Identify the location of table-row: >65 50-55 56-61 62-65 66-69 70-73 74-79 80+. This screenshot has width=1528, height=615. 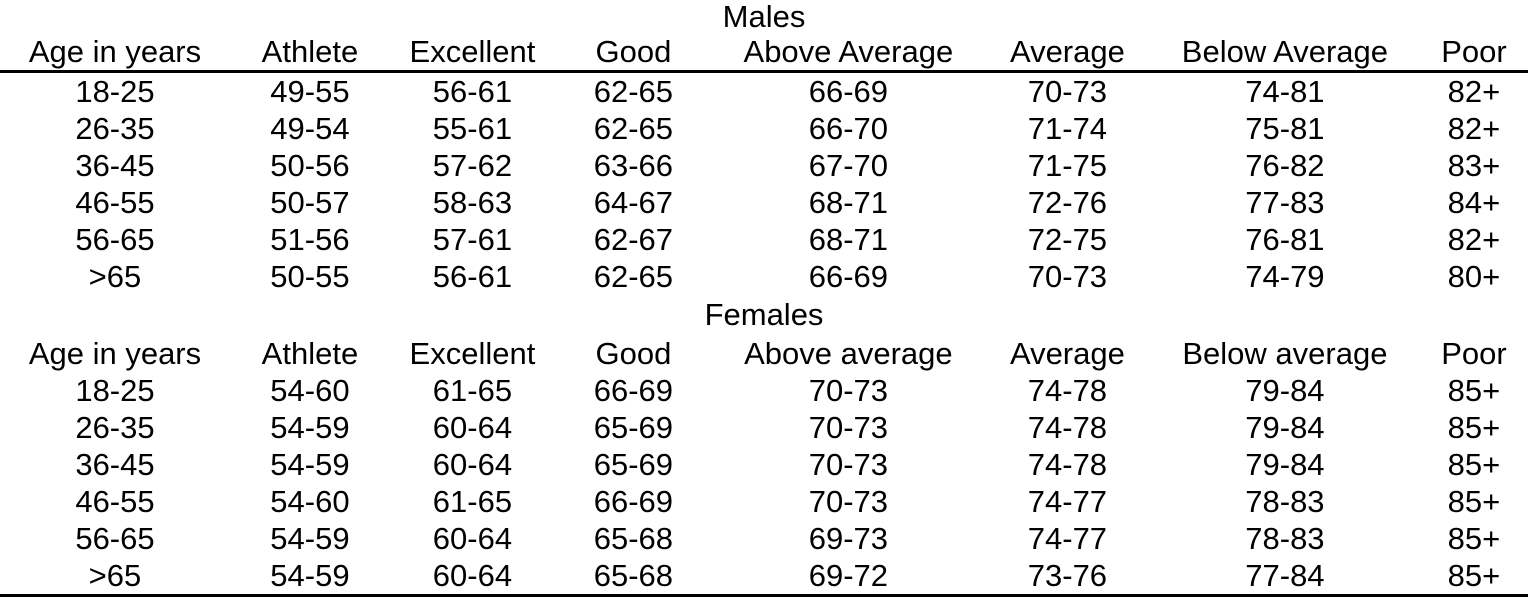
(764, 276).